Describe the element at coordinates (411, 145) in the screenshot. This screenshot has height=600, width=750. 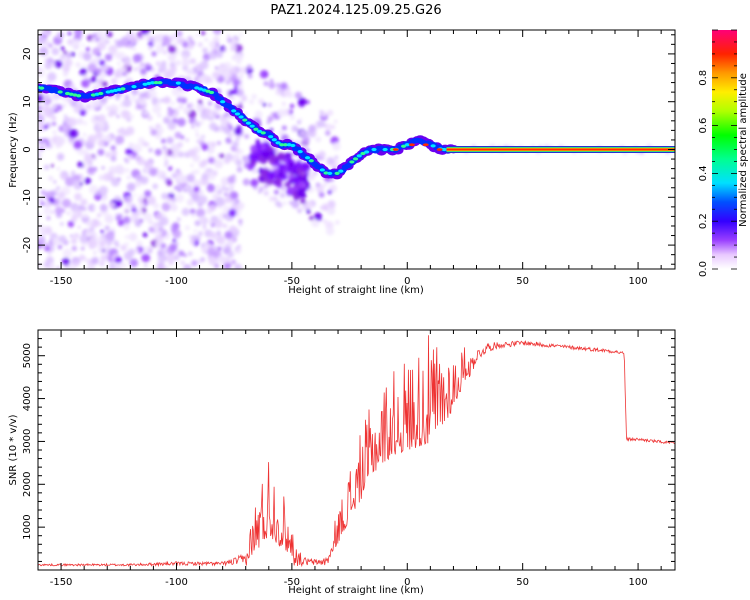
I see `ridge-peak` at that location.